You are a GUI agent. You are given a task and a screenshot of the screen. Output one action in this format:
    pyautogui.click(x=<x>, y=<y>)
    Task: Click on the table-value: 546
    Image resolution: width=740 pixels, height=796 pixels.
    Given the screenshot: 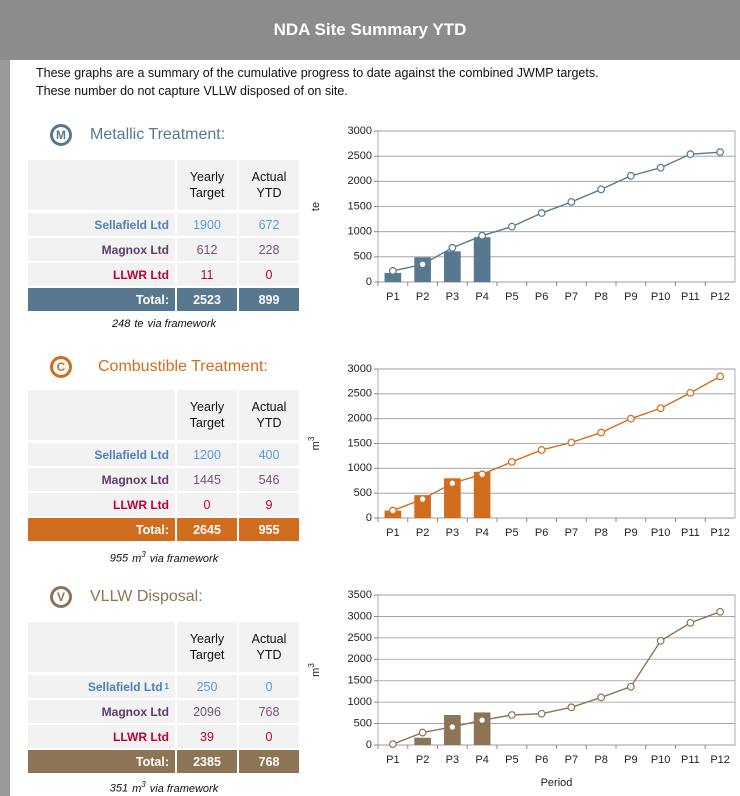 What is the action you would take?
    pyautogui.click(x=269, y=479)
    